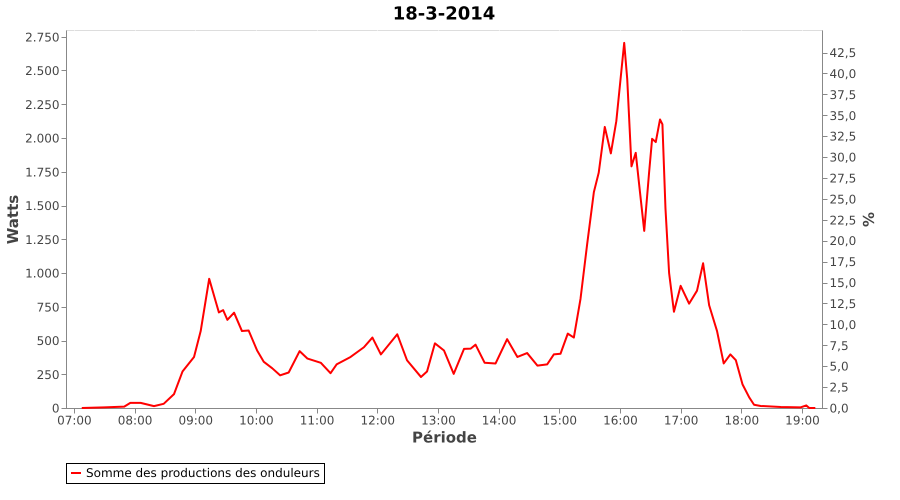  Describe the element at coordinates (843, 241) in the screenshot. I see `y2-tick-label: 20,0` at that location.